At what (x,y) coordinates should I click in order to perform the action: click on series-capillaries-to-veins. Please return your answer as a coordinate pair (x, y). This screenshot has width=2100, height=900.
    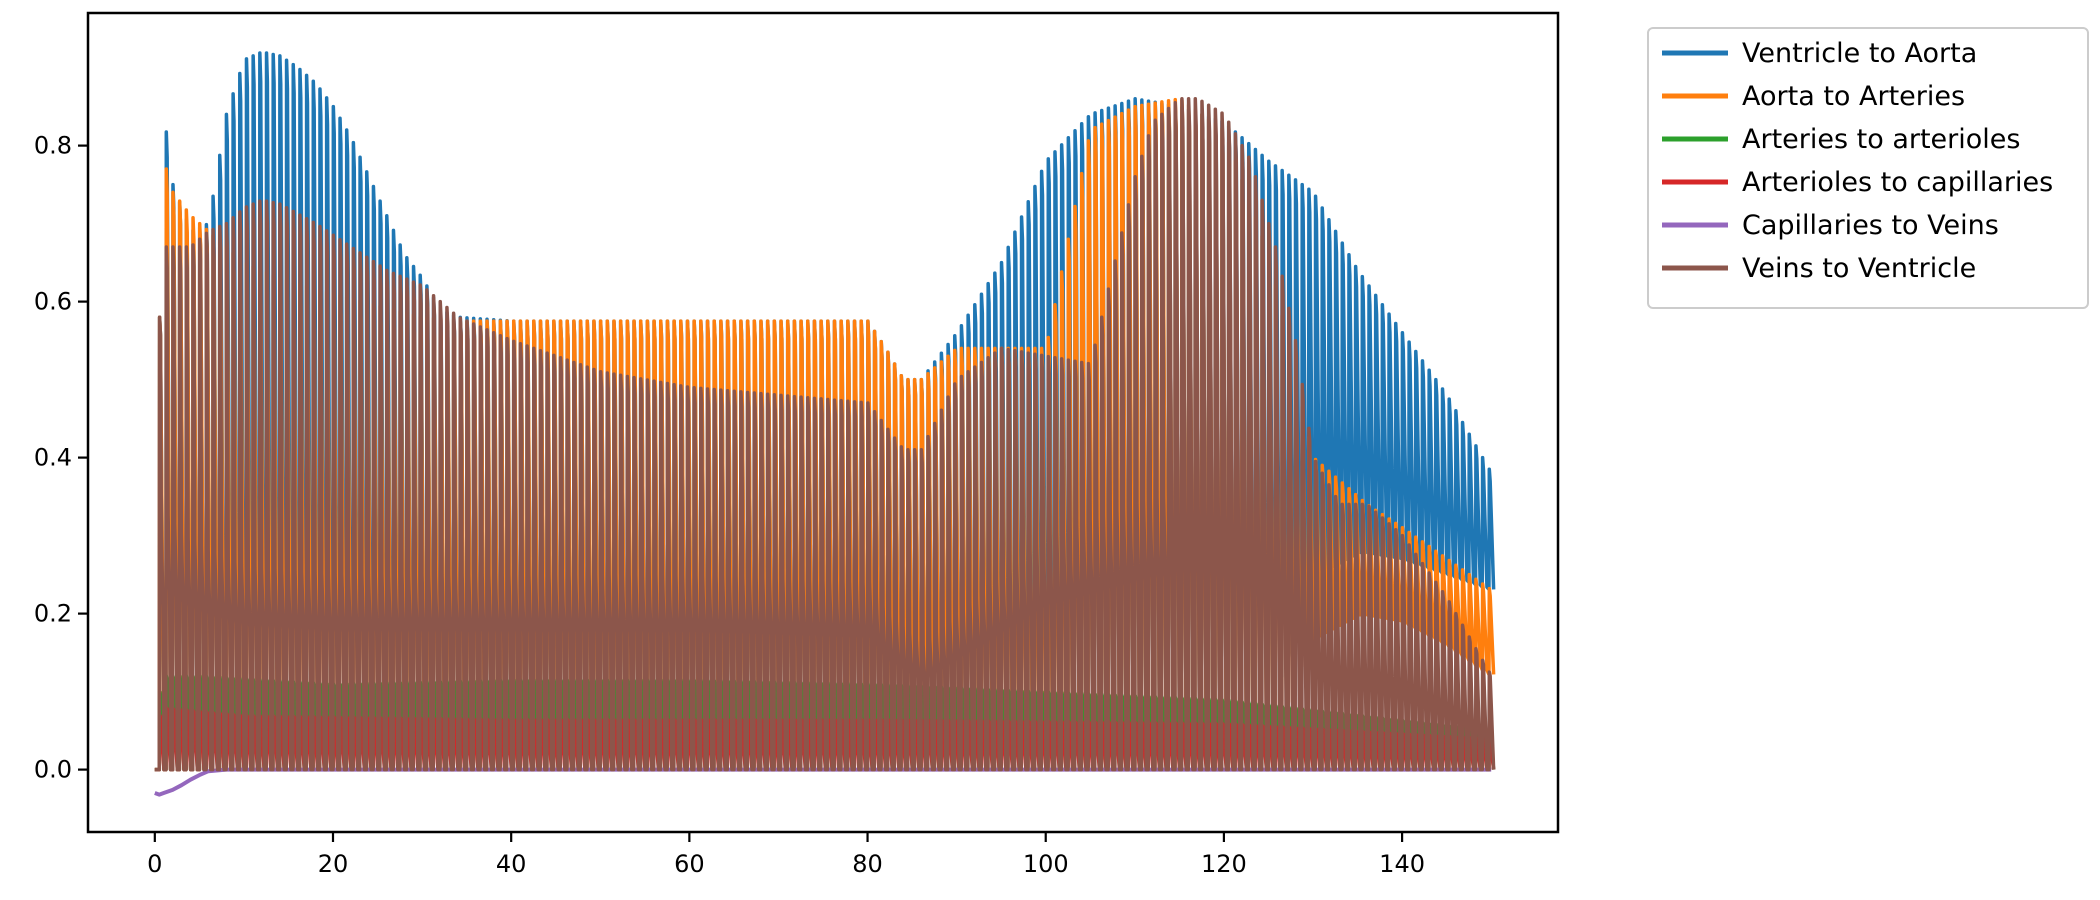
    Looking at the image, I should click on (823, 782).